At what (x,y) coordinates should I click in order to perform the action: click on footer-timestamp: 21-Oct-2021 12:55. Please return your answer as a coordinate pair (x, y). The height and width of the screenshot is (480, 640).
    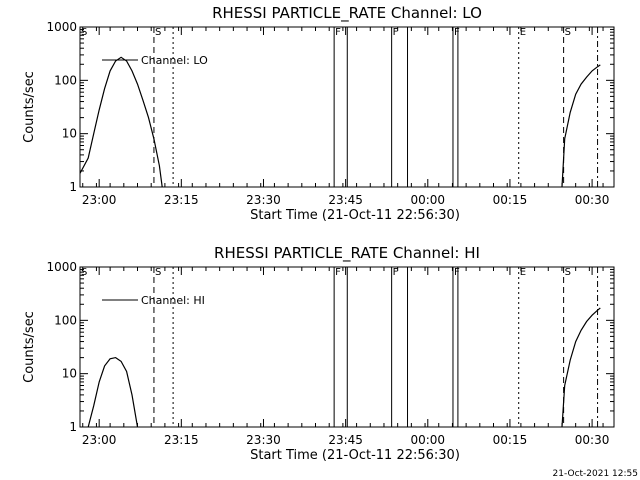
    Looking at the image, I should click on (595, 474).